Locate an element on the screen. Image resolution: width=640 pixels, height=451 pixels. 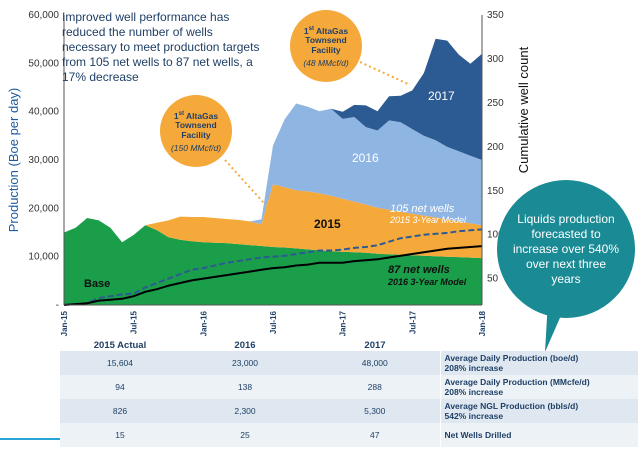
table-row: 15 25 47 Net Wells Drilled is located at coordinates (349, 435).